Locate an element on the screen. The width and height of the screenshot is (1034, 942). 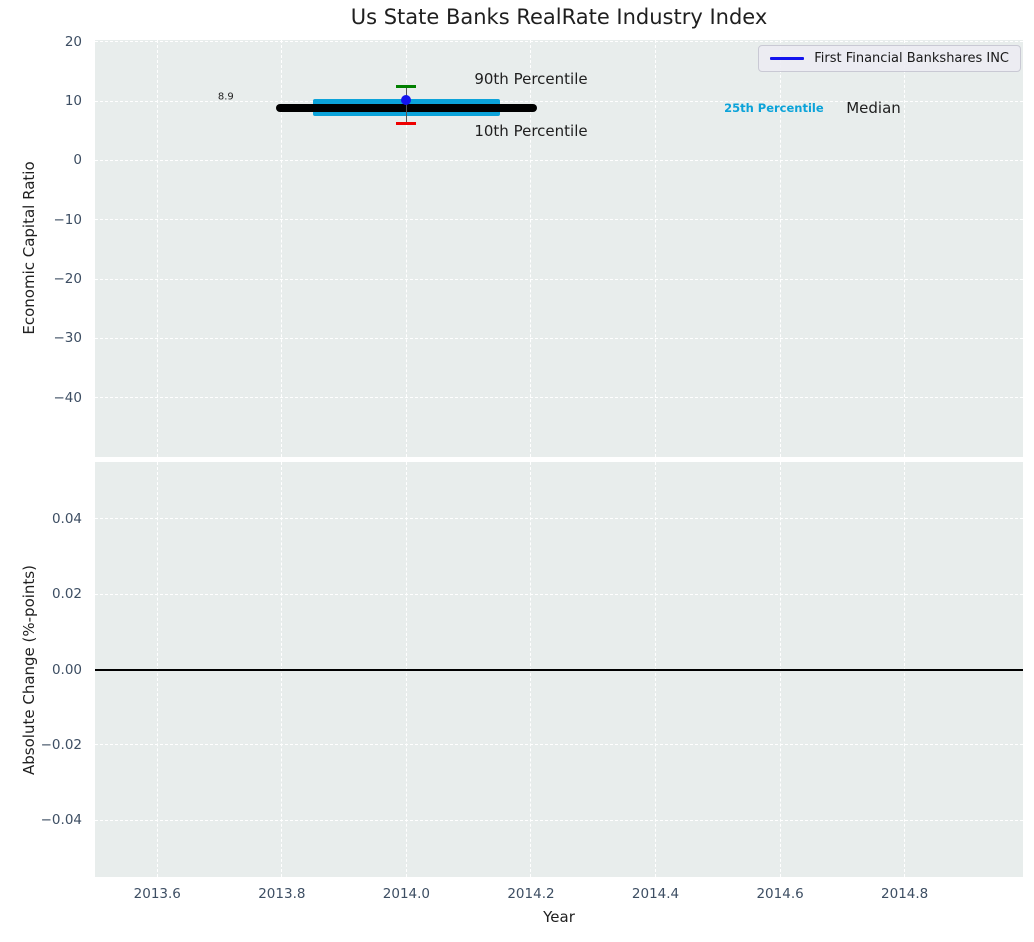
x-tick-label: 2013.8 is located at coordinates (282, 894).